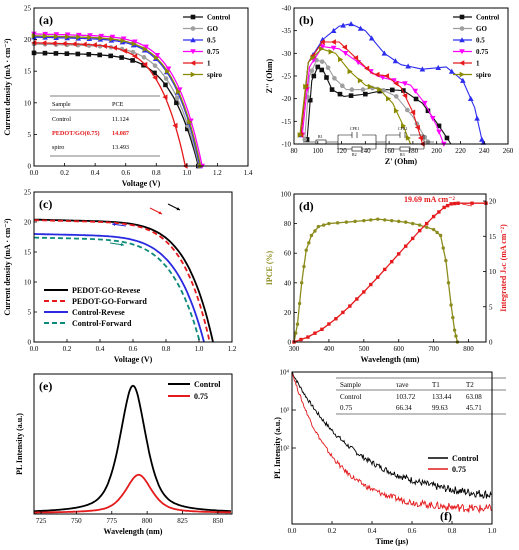 This screenshot has height=550, width=519. I want to click on y-tick-label: 15, so click(28, 72).